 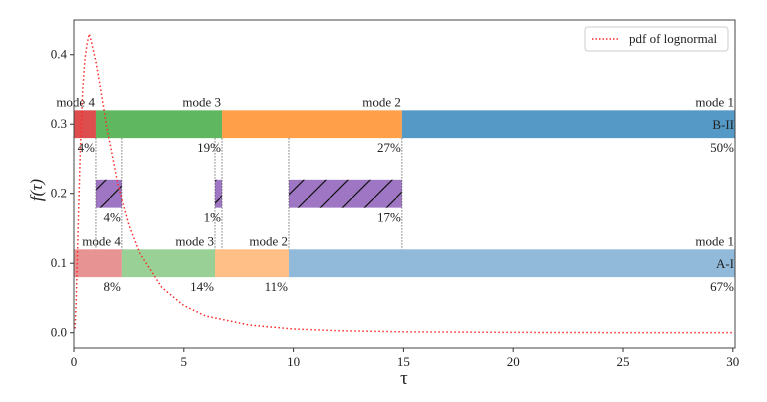 I want to click on x-tick-label: 0, so click(x=74, y=361).